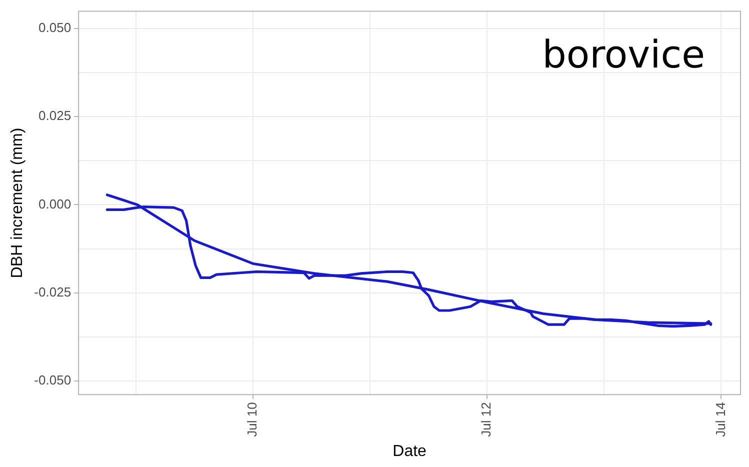 This screenshot has height=467, width=749. Describe the element at coordinates (55, 116) in the screenshot. I see `y-tick-label: 0.025` at that location.